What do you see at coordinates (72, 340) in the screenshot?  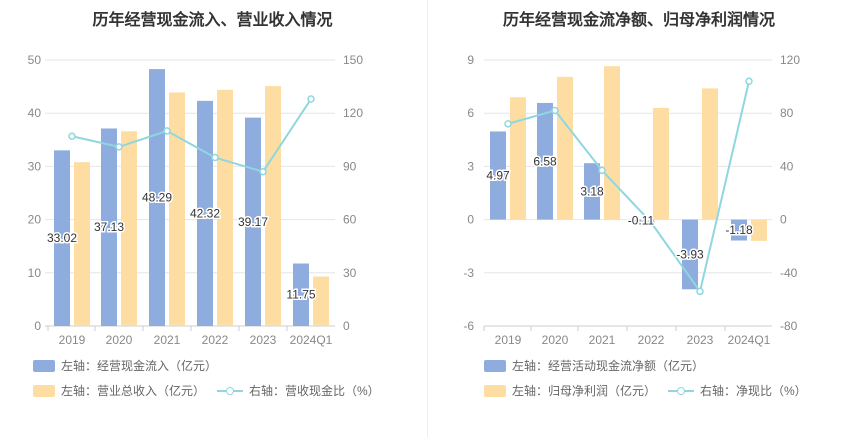 I see `c1-x-axis-tick-label: 2019` at bounding box center [72, 340].